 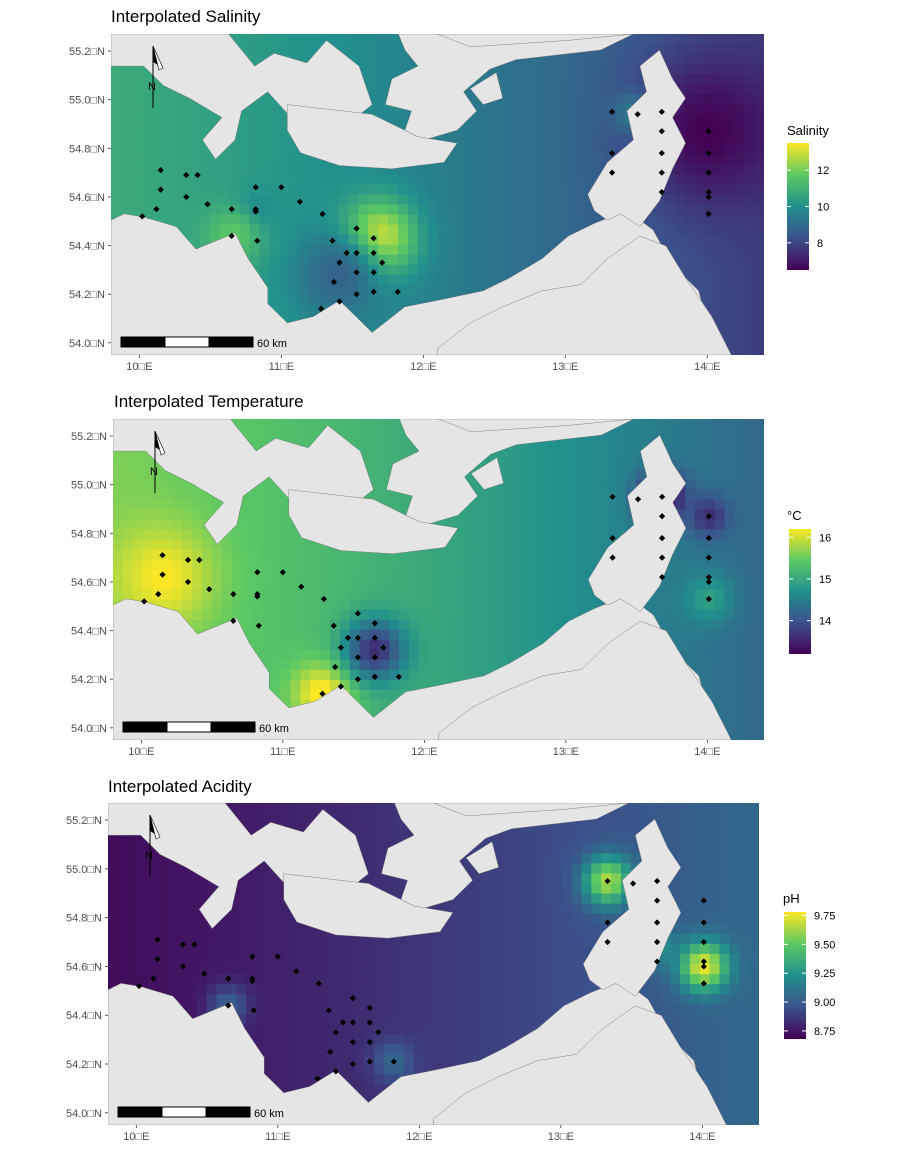 What do you see at coordinates (824, 916) in the screenshot?
I see `legend-tick-label: 9.75` at bounding box center [824, 916].